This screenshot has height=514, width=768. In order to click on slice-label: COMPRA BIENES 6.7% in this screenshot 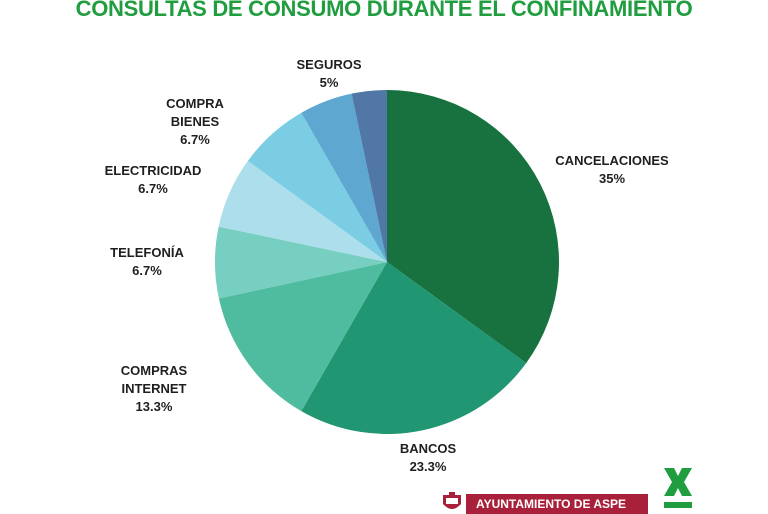, I will do `click(195, 121)`.